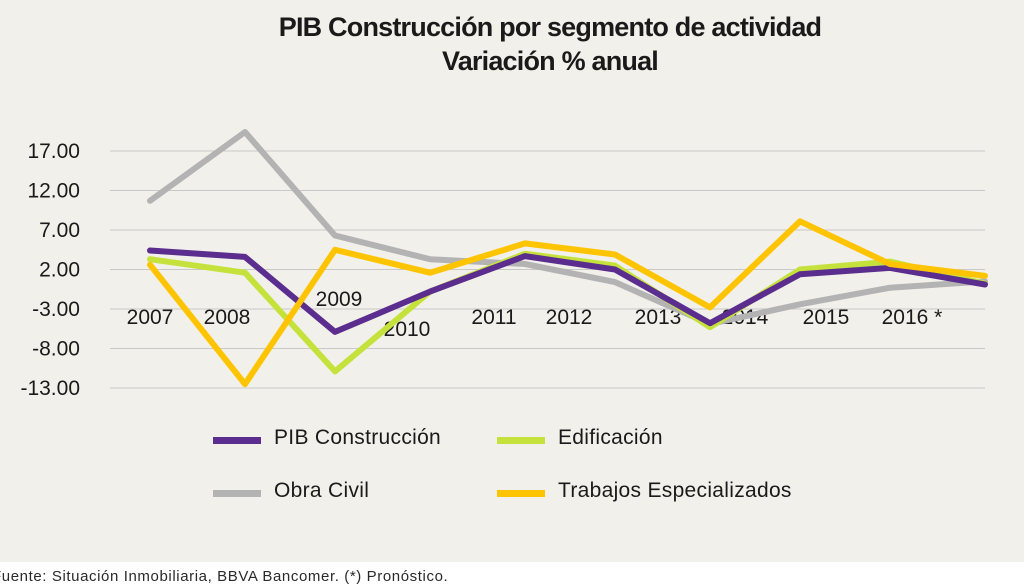  I want to click on y-axis-ticks: 17.00 12.00 7.00 2.00 -3.00 -8.00 -13.00, so click(50, 270).